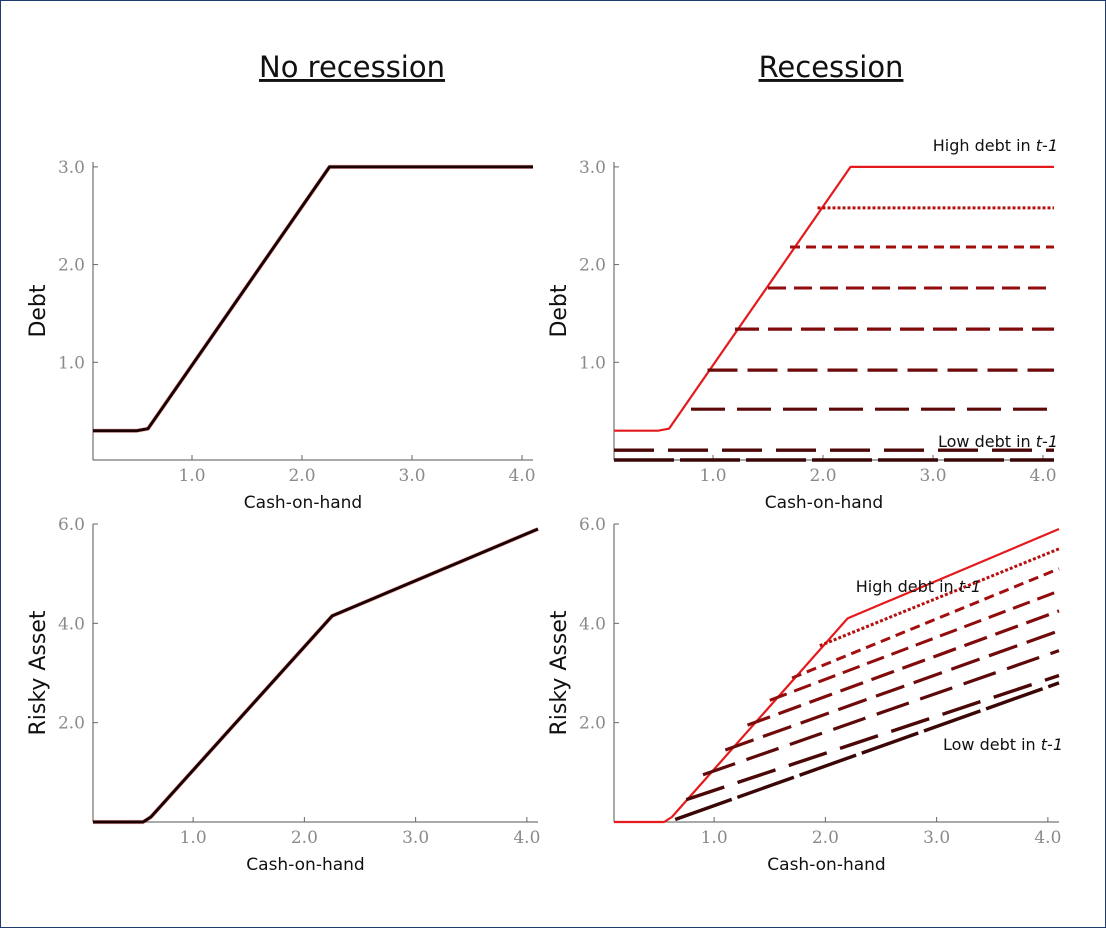  Describe the element at coordinates (352, 67) in the screenshot. I see `title-no-recession: No recession` at that location.